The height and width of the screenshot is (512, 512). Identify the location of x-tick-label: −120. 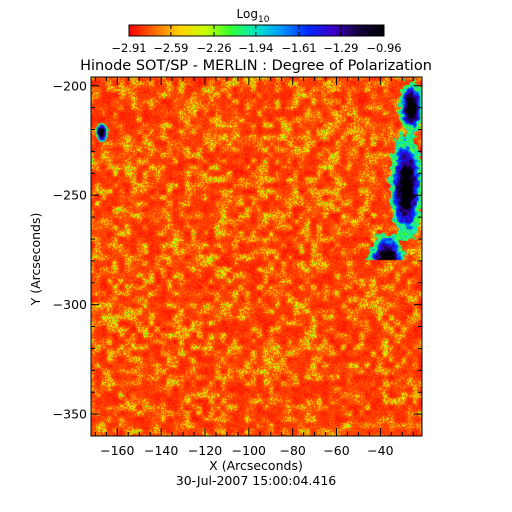
(205, 450).